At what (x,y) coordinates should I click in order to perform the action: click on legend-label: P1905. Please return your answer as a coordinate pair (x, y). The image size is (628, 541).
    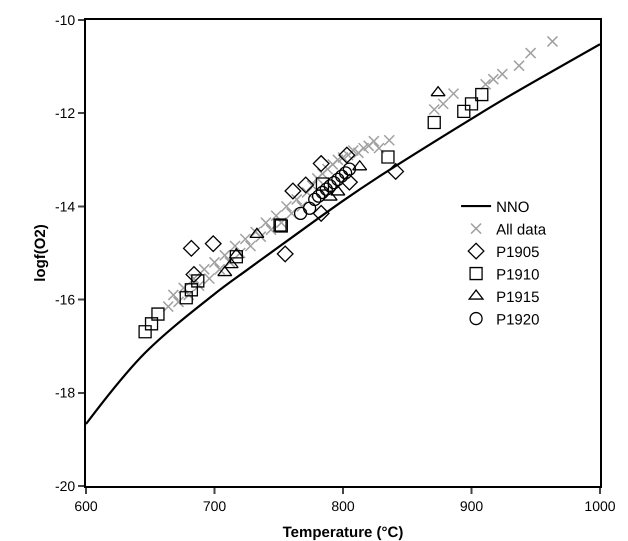
    Looking at the image, I should click on (518, 252).